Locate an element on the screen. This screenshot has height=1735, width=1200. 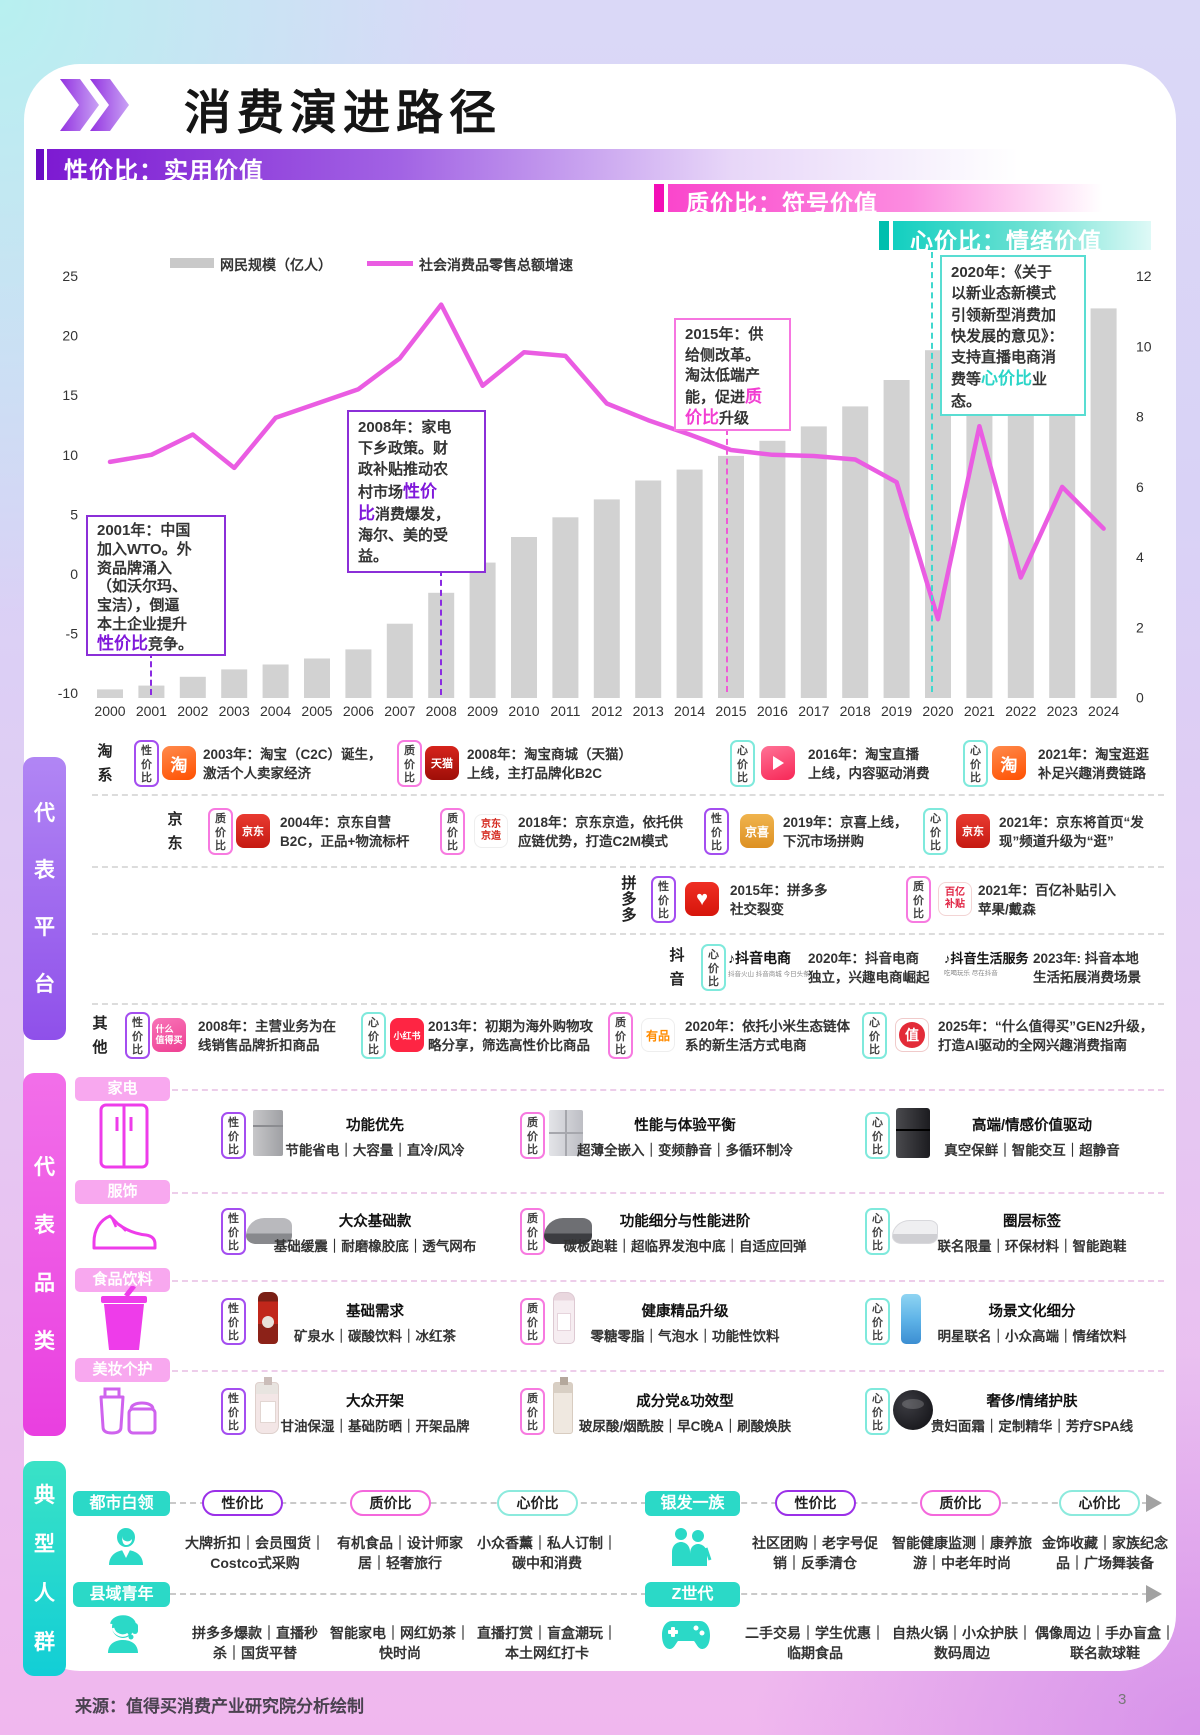
svg-text: 2021 is located at coordinates (979, 711).